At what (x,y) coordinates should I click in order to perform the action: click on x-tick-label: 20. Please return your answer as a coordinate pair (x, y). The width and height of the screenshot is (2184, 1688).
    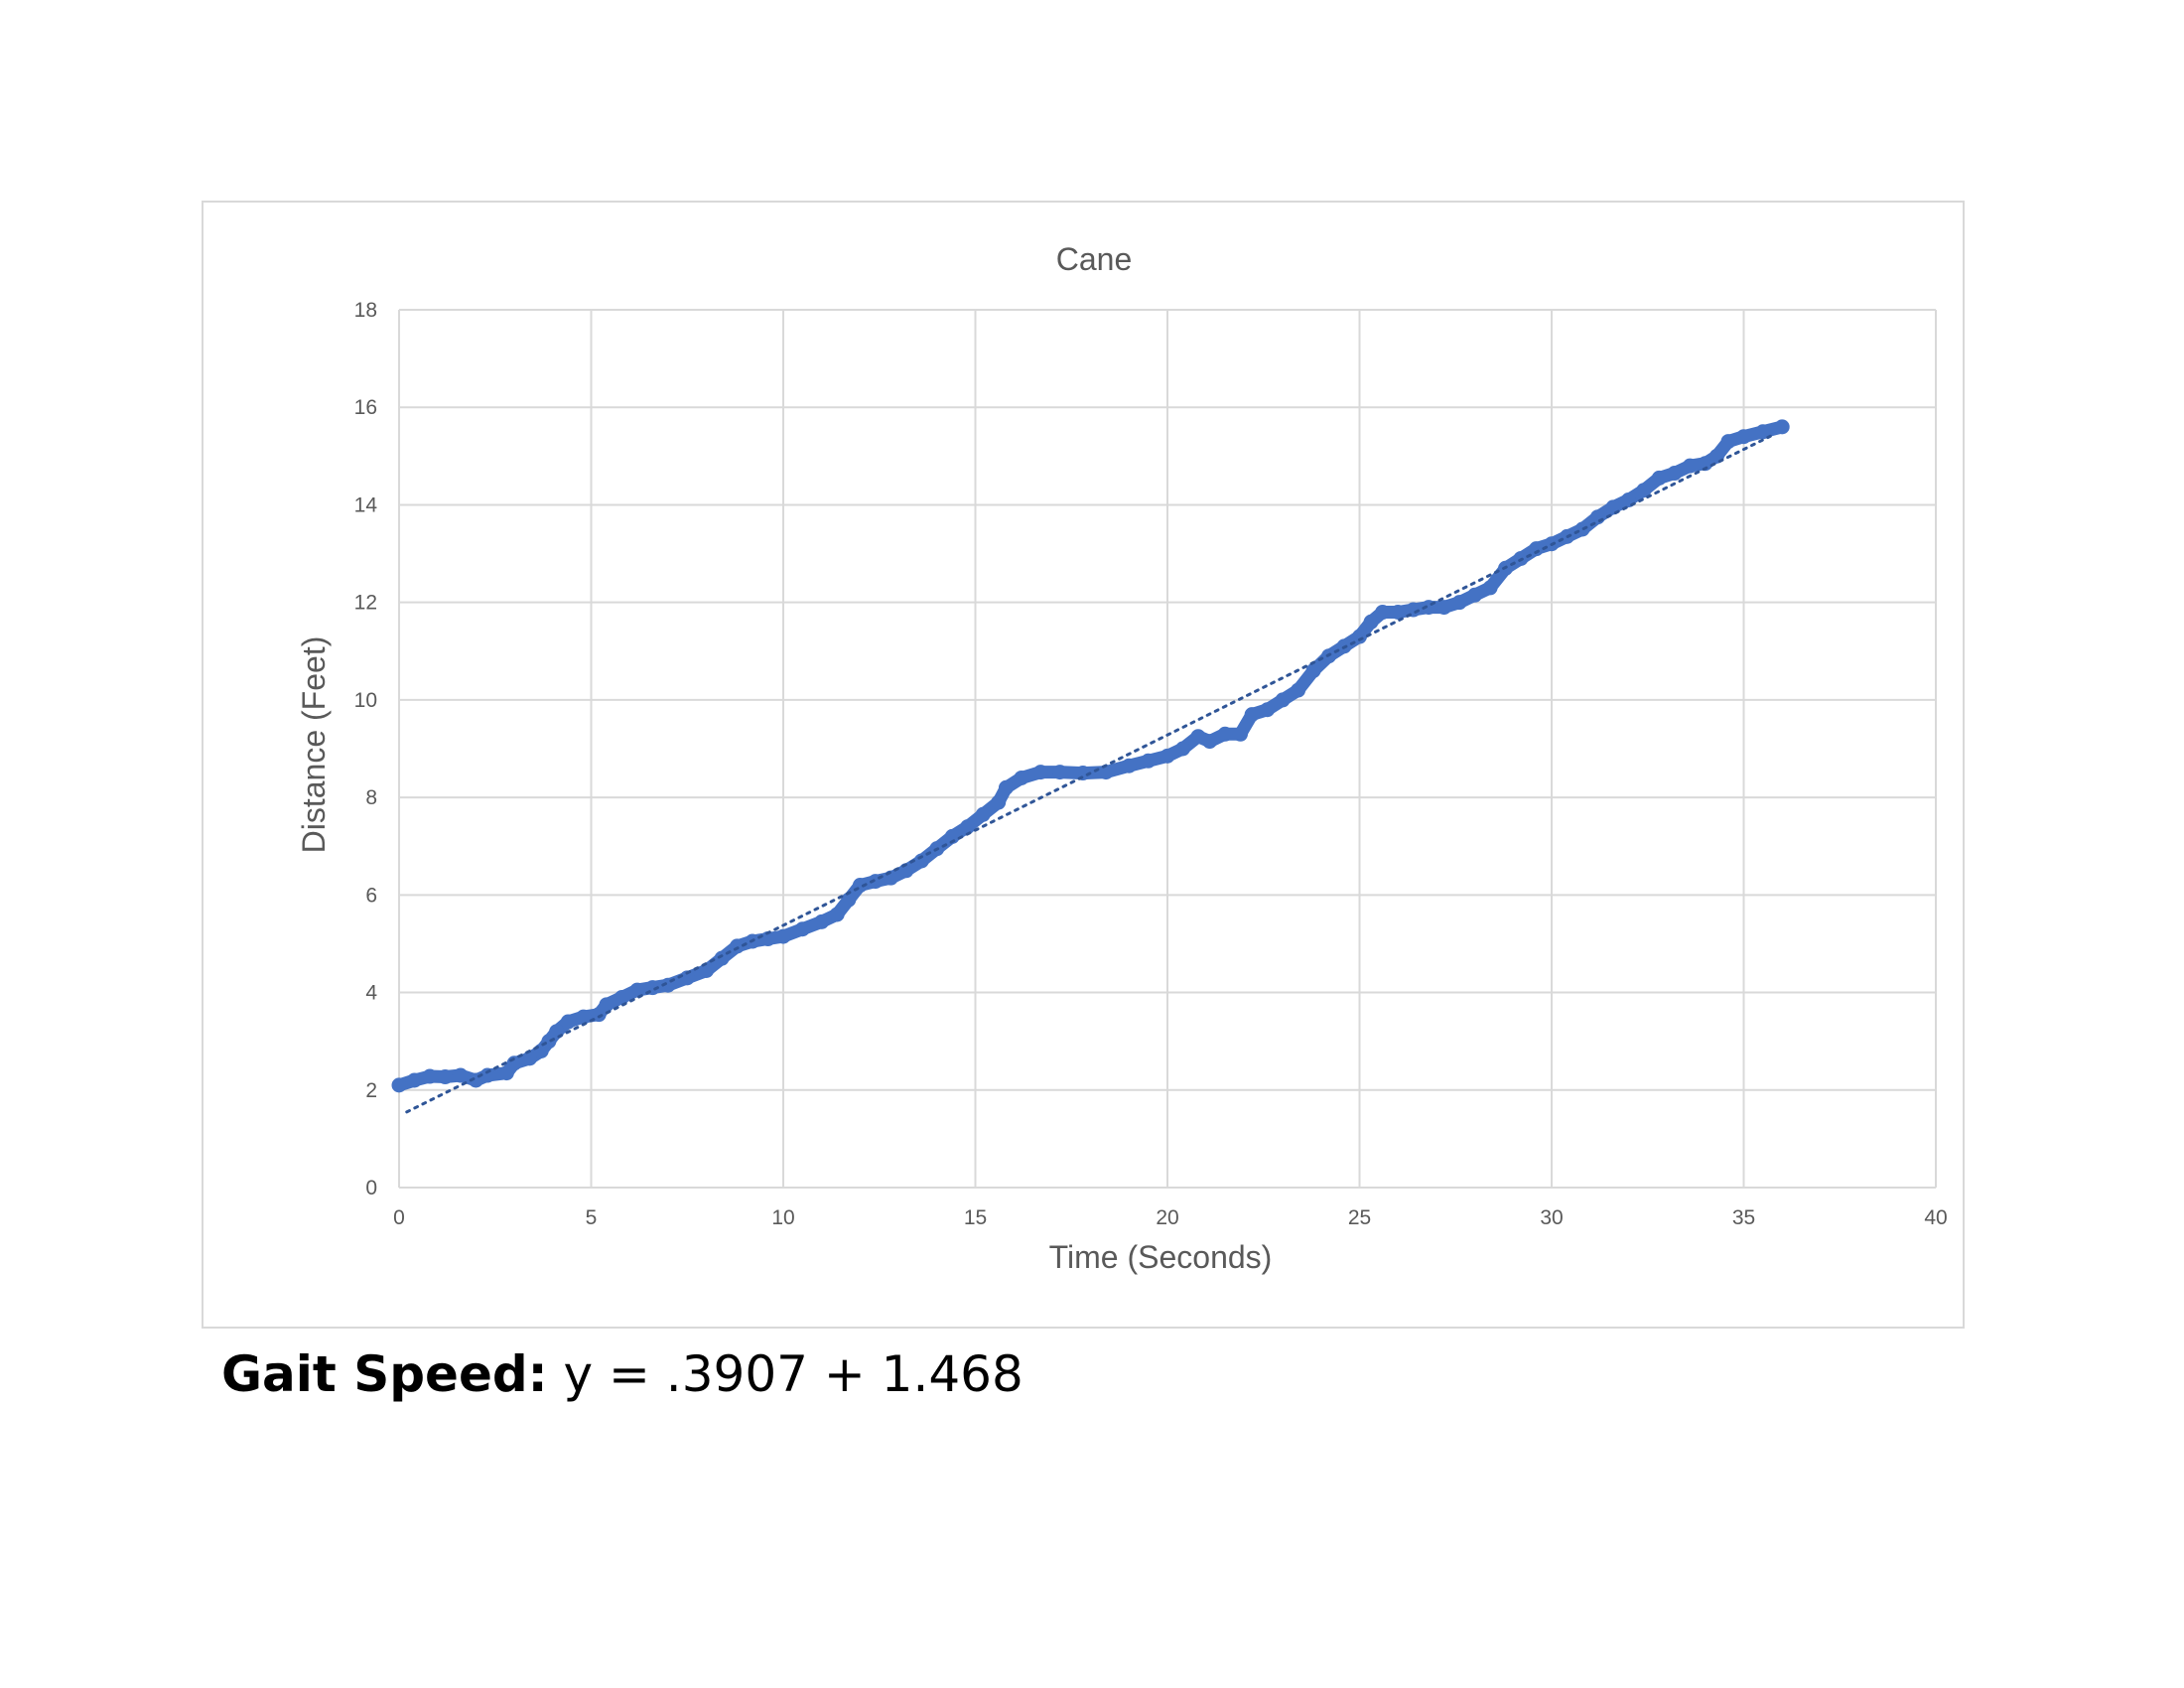
    Looking at the image, I should click on (1167, 1217).